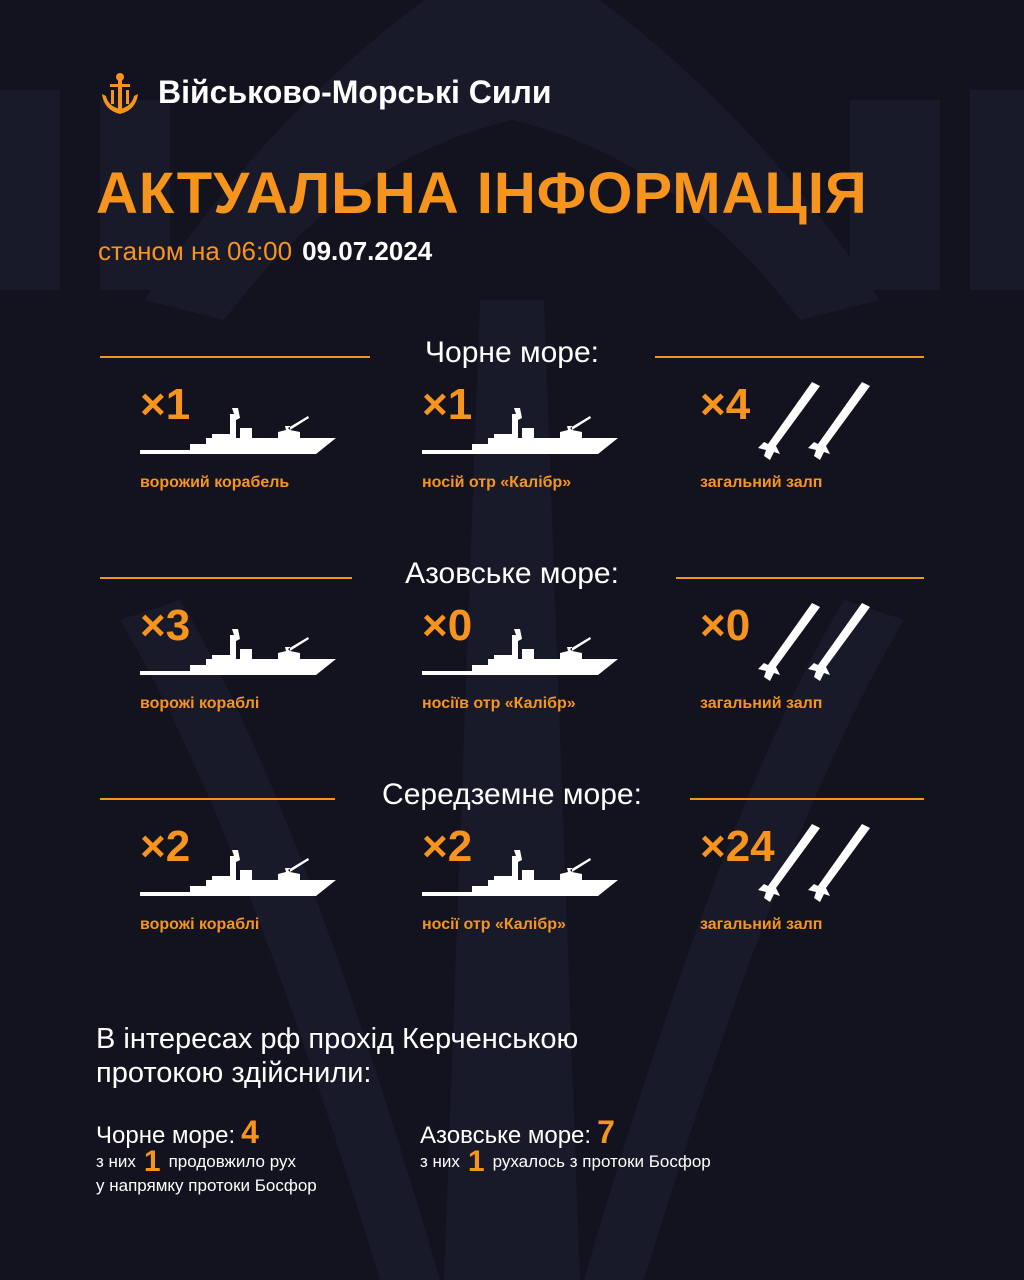 The image size is (1024, 1280). I want to click on intro-line: В інтересах рф прохід Керченською, so click(337, 1039).